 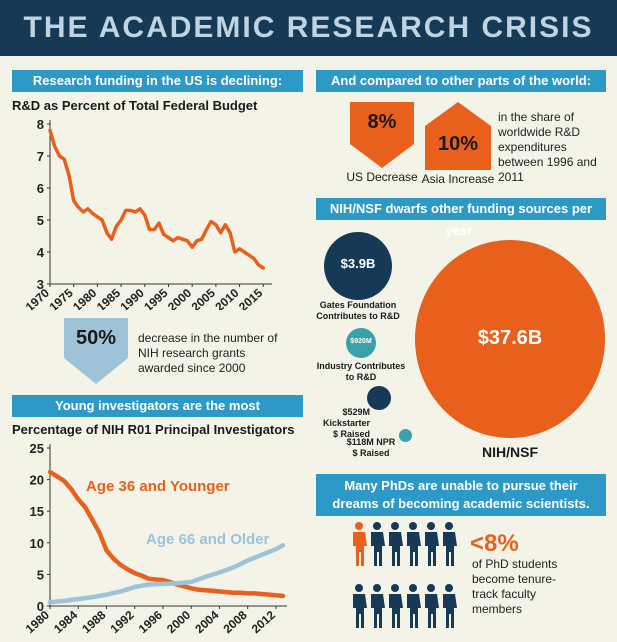 I want to click on bubble-npr, so click(x=405, y=435).